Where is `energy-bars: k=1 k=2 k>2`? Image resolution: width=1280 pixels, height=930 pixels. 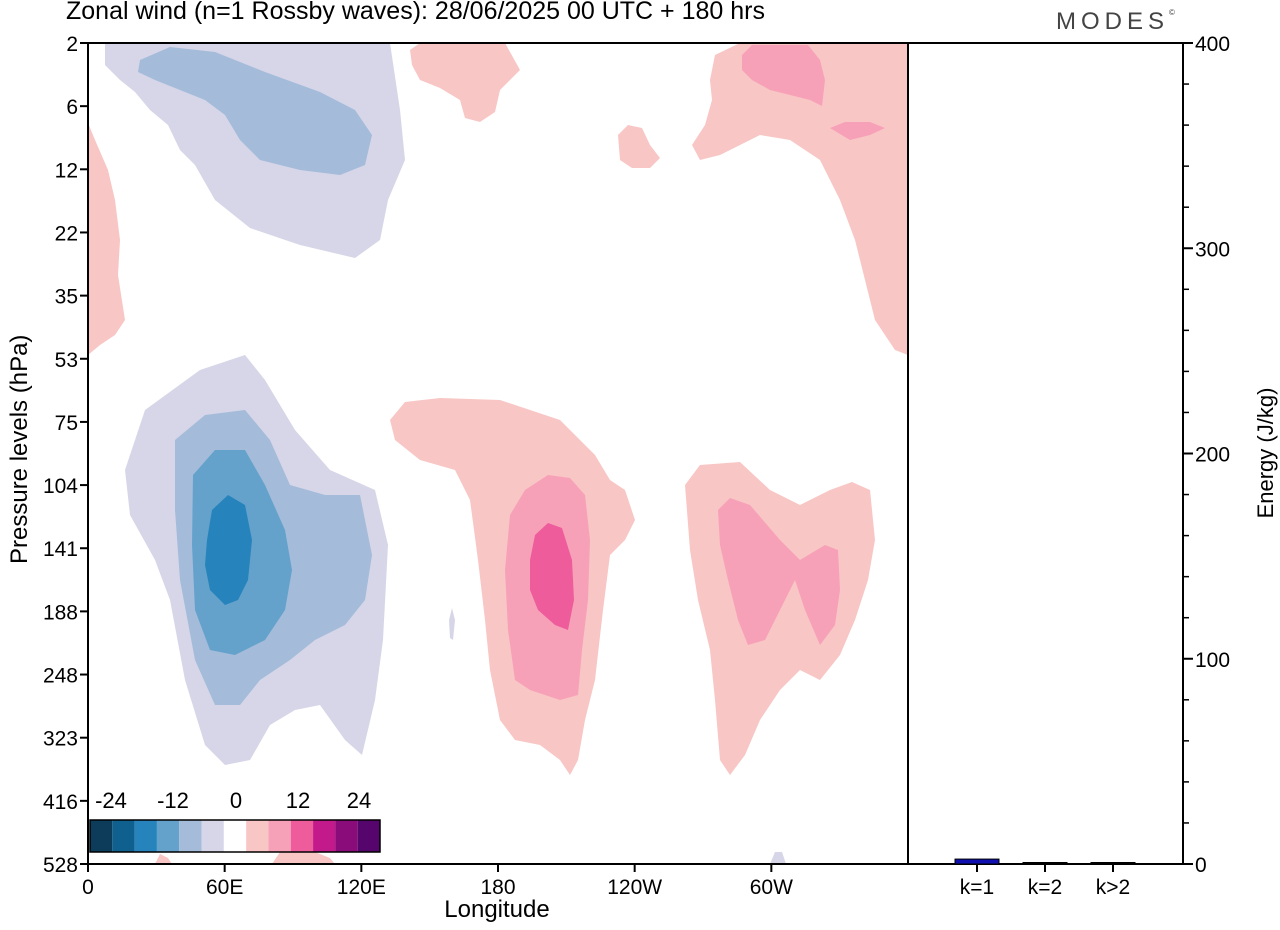
energy-bars: k=1 k=2 k>2 is located at coordinates (1045, 878).